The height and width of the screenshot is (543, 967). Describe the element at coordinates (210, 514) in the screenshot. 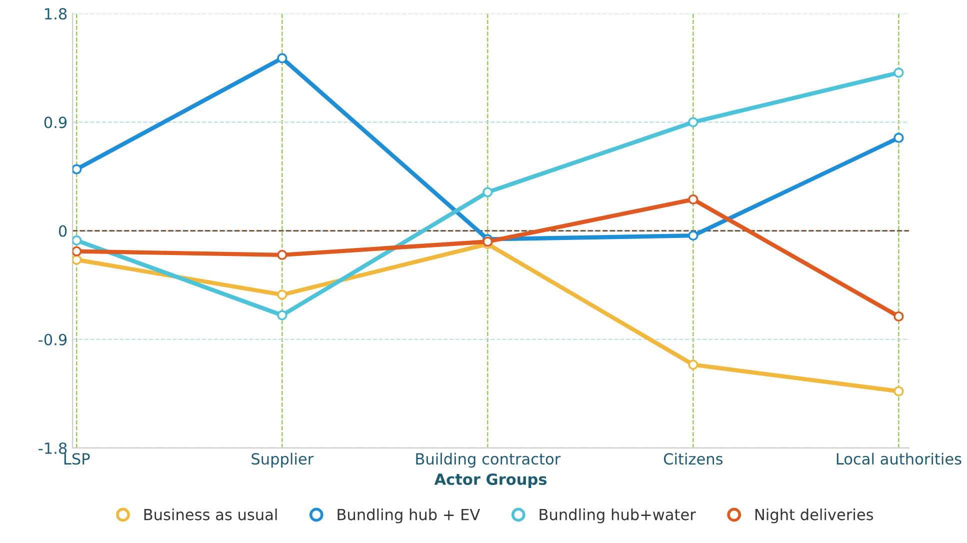

I see `legend-label: Business as usual` at that location.